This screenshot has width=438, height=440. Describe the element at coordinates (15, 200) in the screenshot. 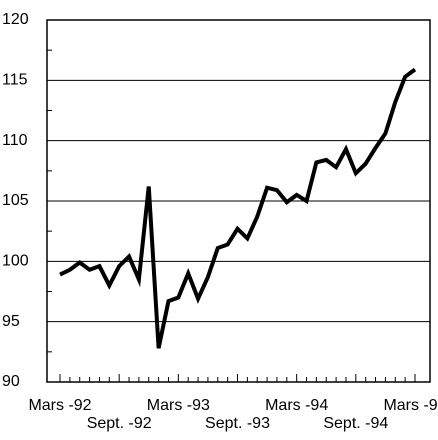

I see `y-tick-label: 105` at that location.